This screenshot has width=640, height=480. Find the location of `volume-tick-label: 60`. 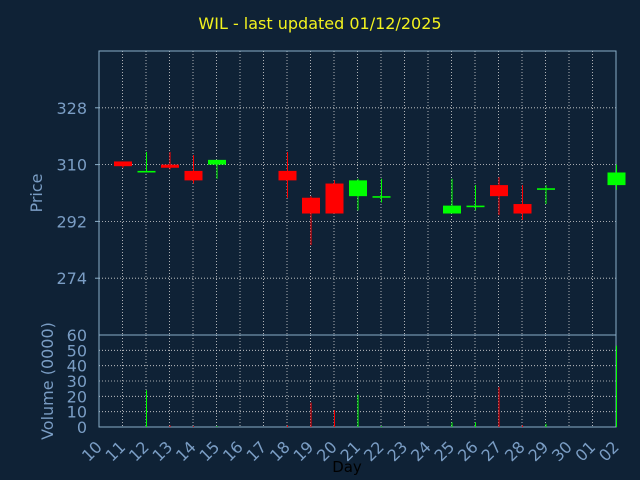

volume-tick-label: 60 is located at coordinates (77, 335).